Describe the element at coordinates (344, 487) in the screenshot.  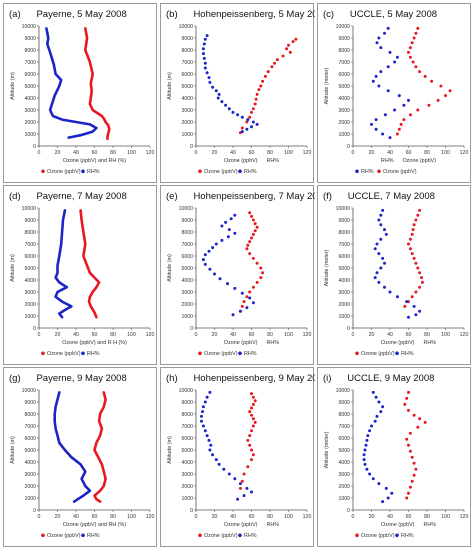
I see `y-tick-label: 2000` at that location.